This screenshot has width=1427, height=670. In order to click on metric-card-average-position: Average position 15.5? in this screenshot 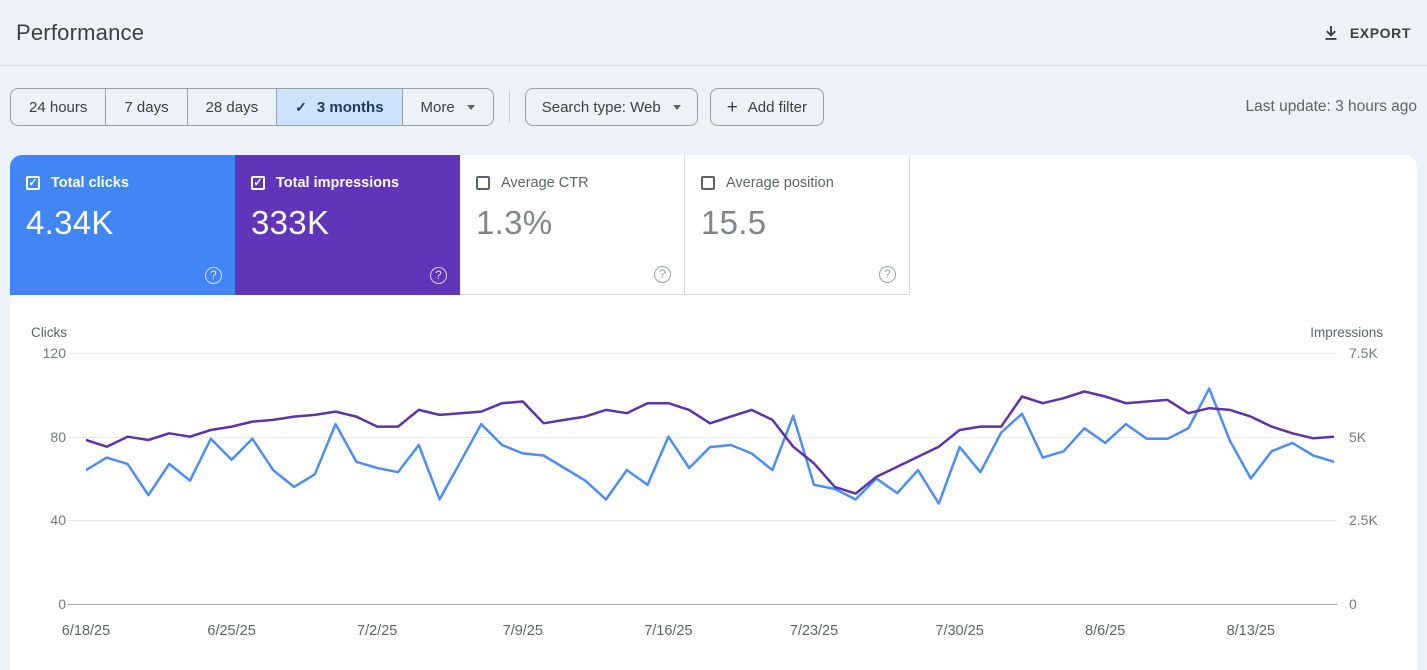, I will do `click(797, 225)`.